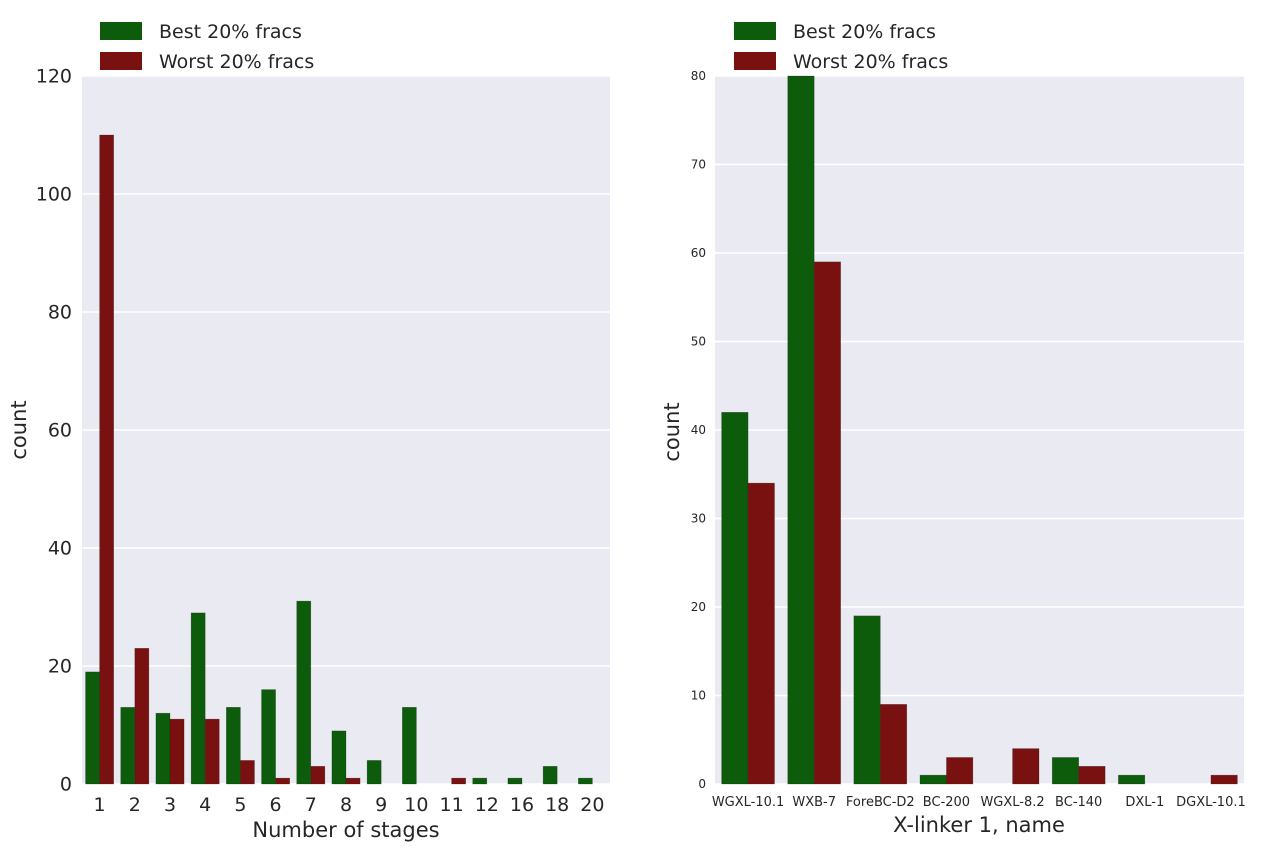 Image resolution: width=1266 pixels, height=854 pixels. I want to click on x-axis-label: Number of stages, so click(345, 830).